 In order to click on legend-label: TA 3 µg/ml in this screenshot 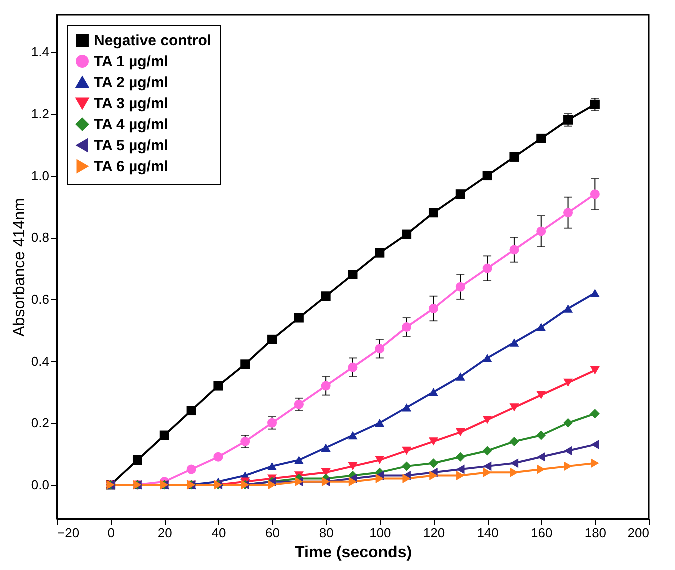, I will do `click(131, 104)`.